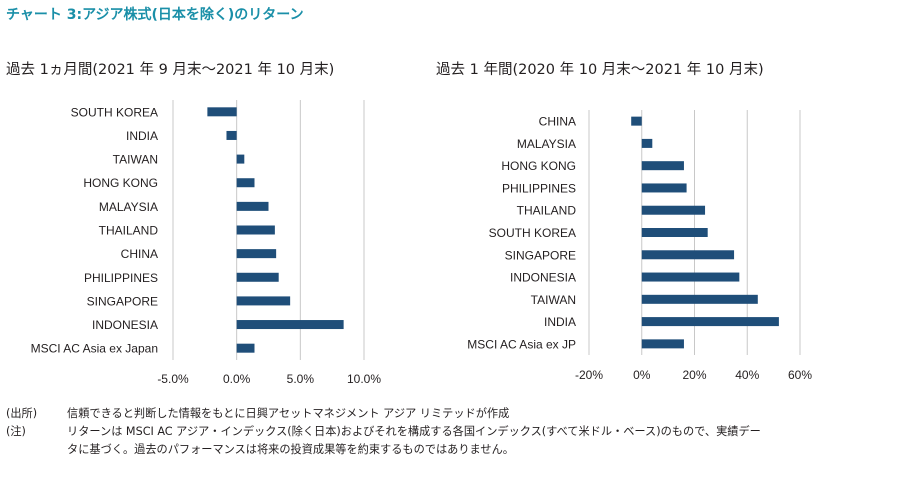 The height and width of the screenshot is (489, 924). Describe the element at coordinates (642, 375) in the screenshot. I see `right-chart-tick-label: 0%` at that location.